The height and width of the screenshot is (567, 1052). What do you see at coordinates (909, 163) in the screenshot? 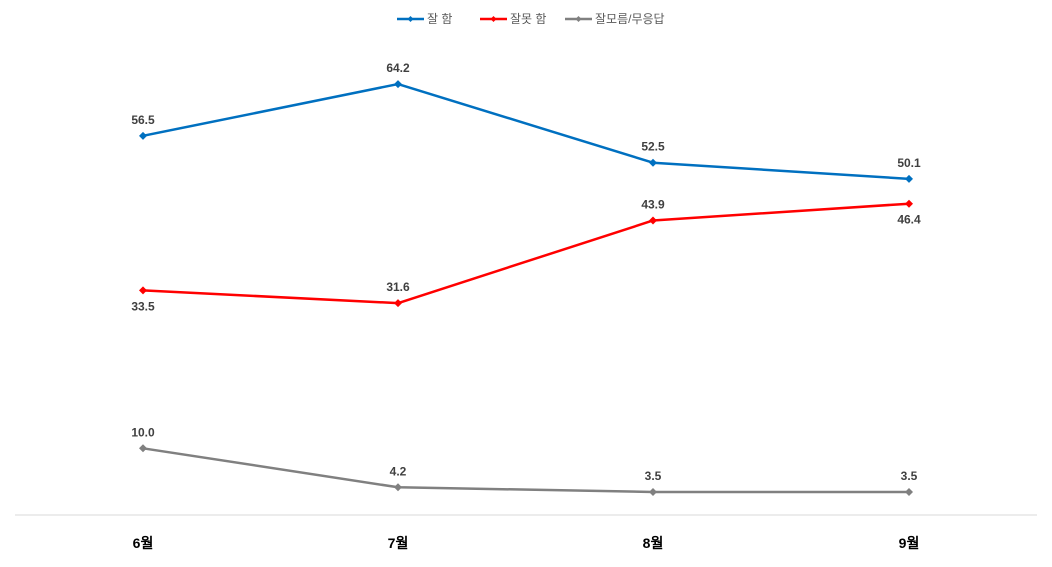
I see `data-label: 50.1` at bounding box center [909, 163].